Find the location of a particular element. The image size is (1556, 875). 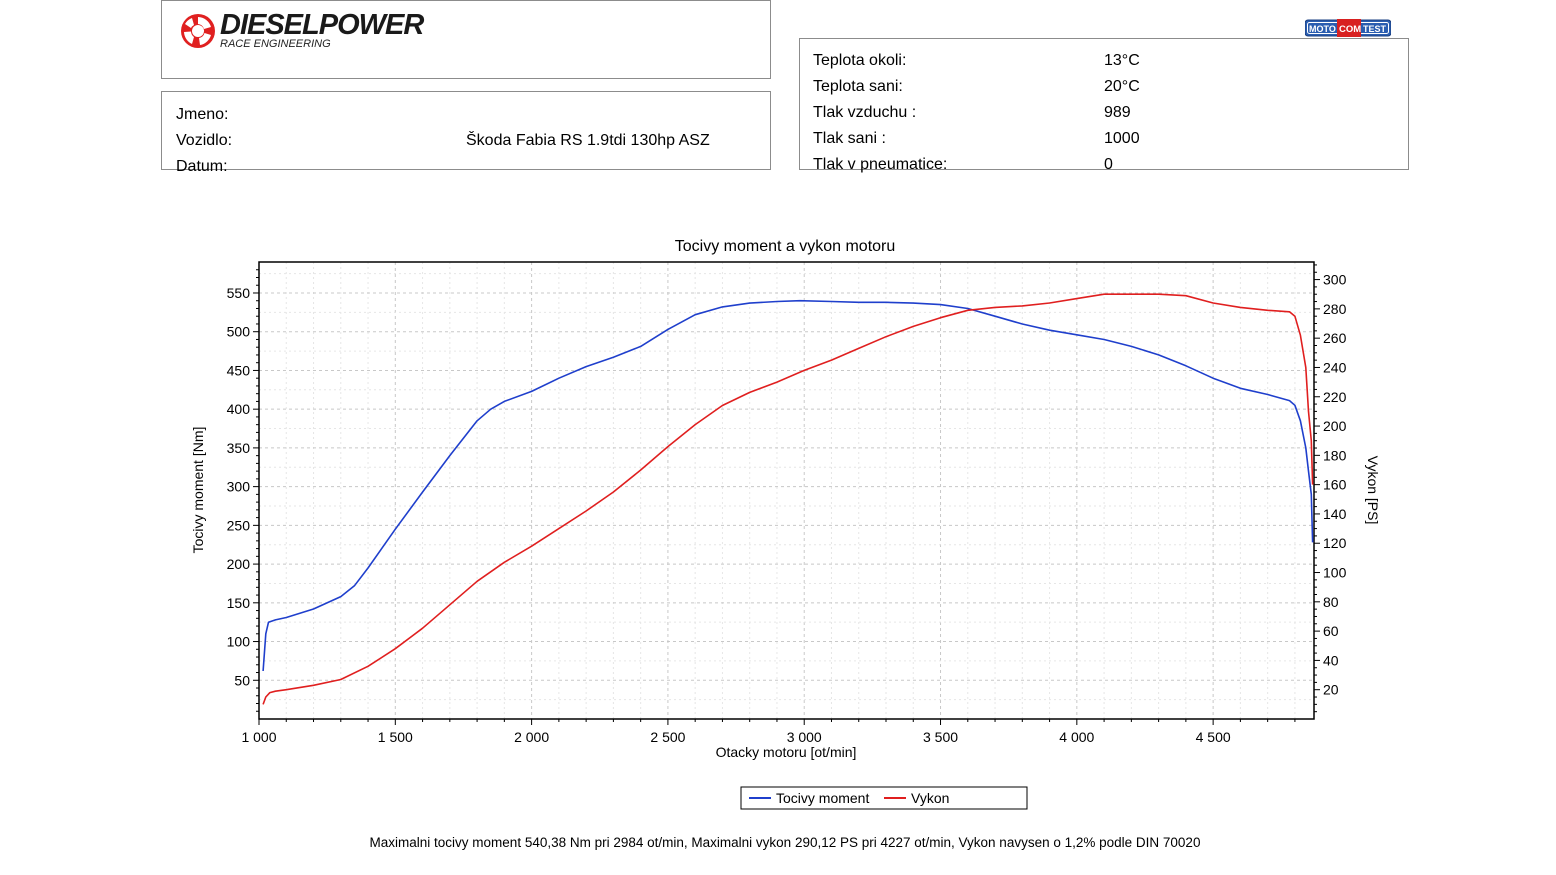

chart-legend: Tocivy moment Vykon is located at coordinates (884, 798).